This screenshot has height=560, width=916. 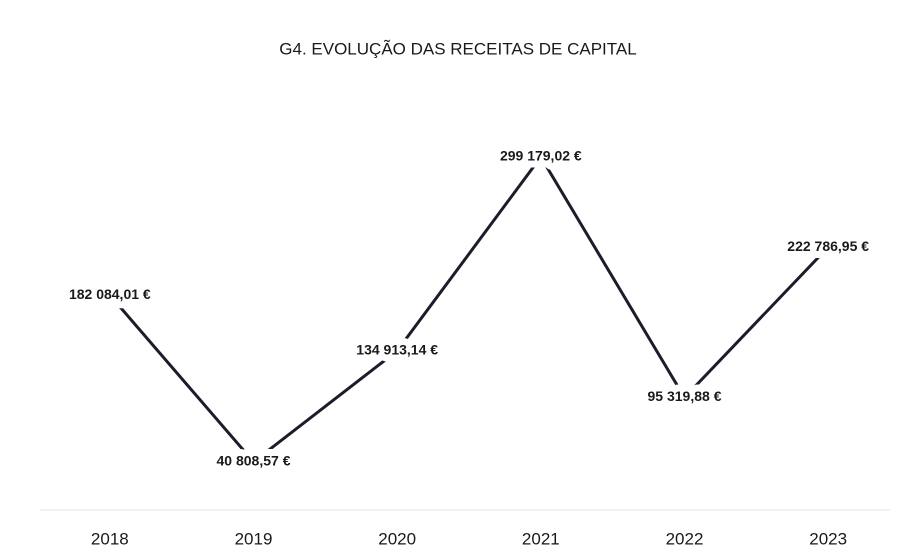 I want to click on data-label: 222 786,95 €, so click(x=828, y=246).